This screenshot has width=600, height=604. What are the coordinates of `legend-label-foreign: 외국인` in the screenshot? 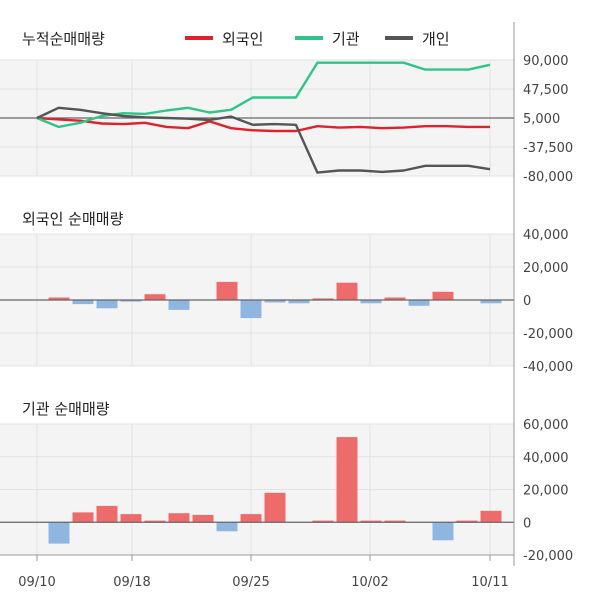 It's located at (242, 39).